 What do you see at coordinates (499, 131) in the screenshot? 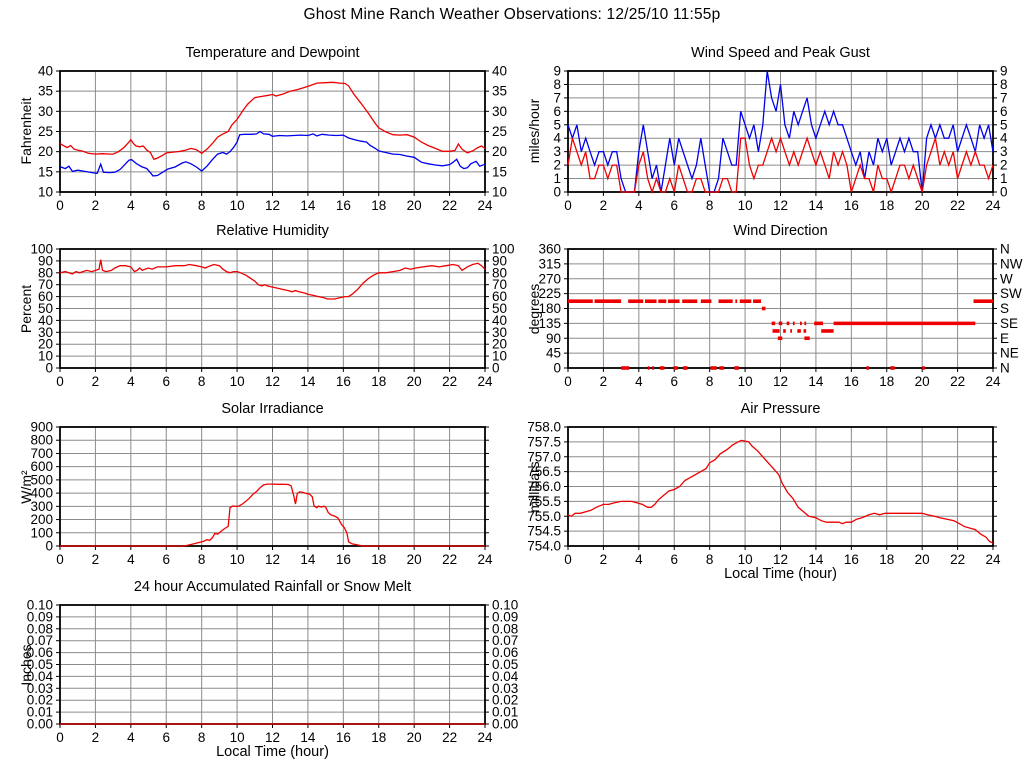
I see `svg-text: 25` at bounding box center [499, 131].